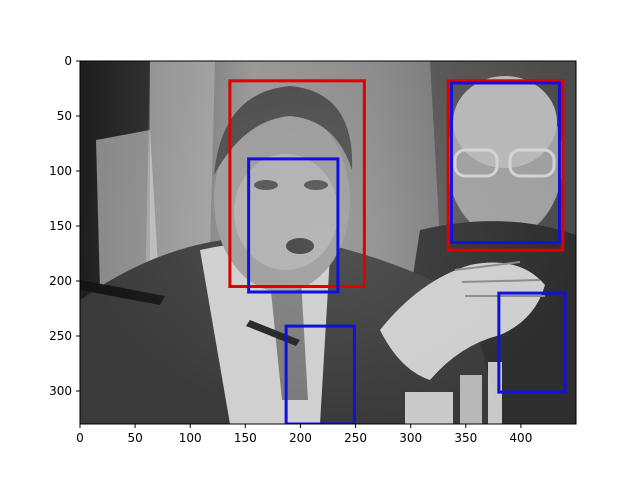 The image size is (640, 480). I want to click on x-tick-label: 100, so click(190, 438).